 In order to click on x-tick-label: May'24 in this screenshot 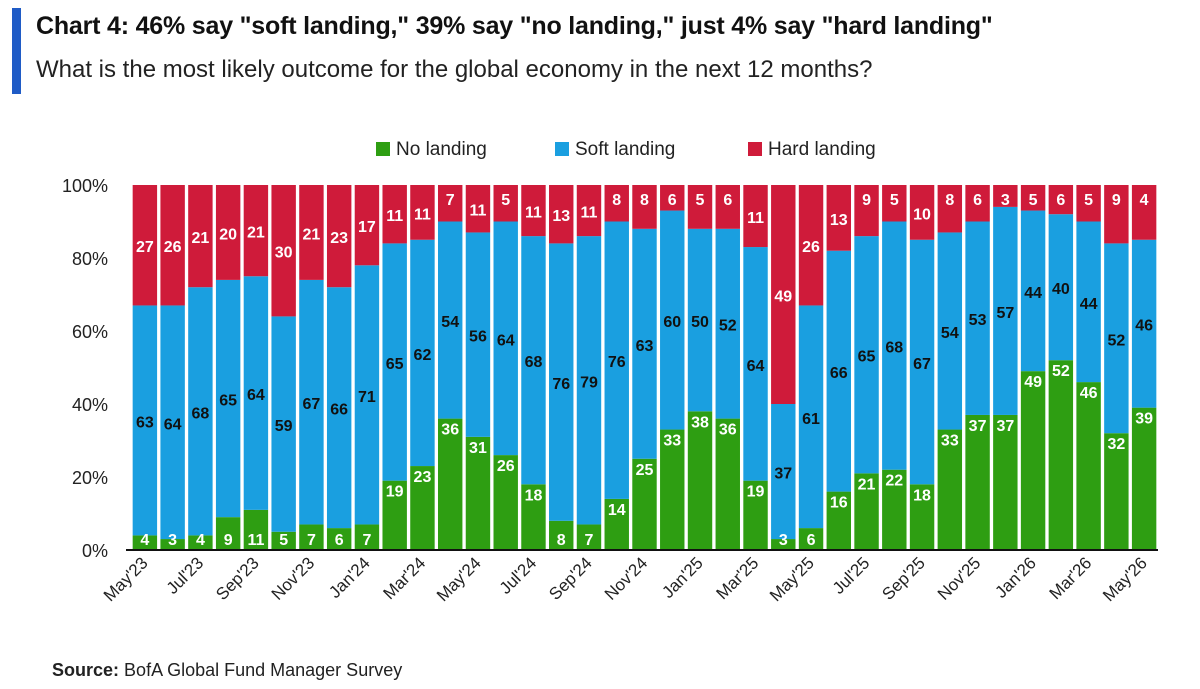, I will do `click(459, 579)`.